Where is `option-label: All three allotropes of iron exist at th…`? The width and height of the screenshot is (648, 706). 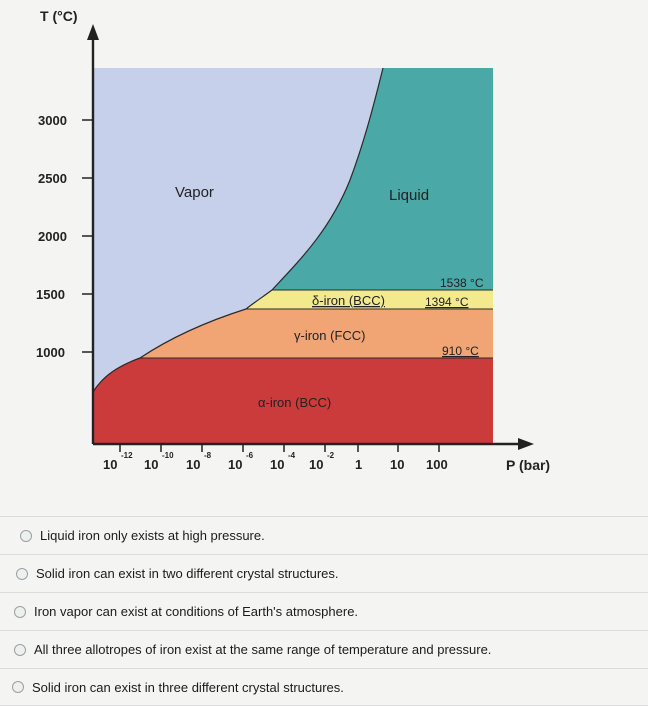
option-label: All three allotropes of iron exist at th… is located at coordinates (263, 649).